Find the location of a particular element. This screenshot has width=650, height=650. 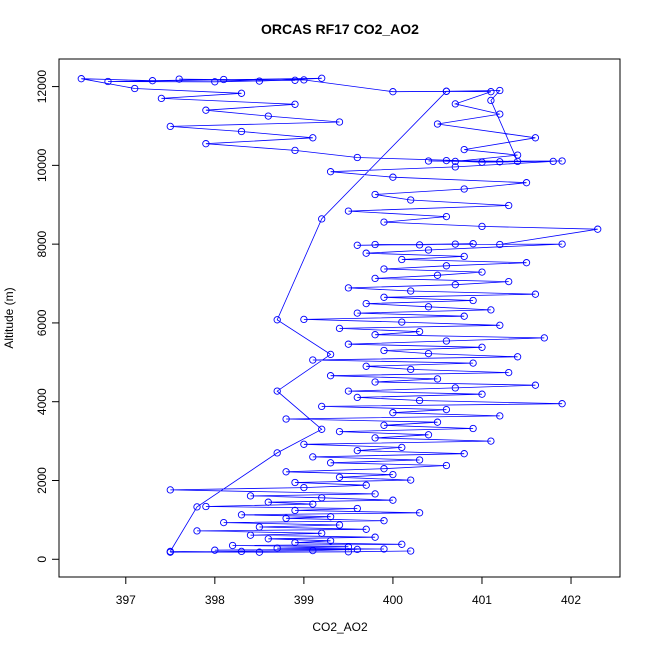

y-tick-label: 12000 is located at coordinates (42, 87).